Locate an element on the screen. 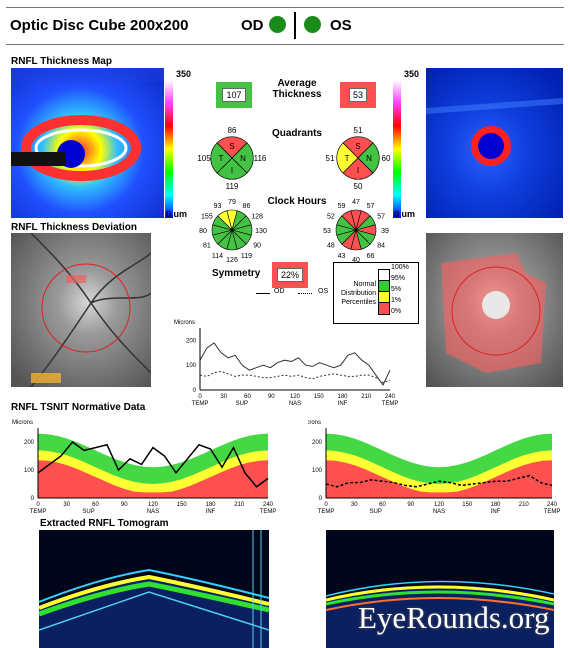  os-clock-value: 48 is located at coordinates (331, 246).